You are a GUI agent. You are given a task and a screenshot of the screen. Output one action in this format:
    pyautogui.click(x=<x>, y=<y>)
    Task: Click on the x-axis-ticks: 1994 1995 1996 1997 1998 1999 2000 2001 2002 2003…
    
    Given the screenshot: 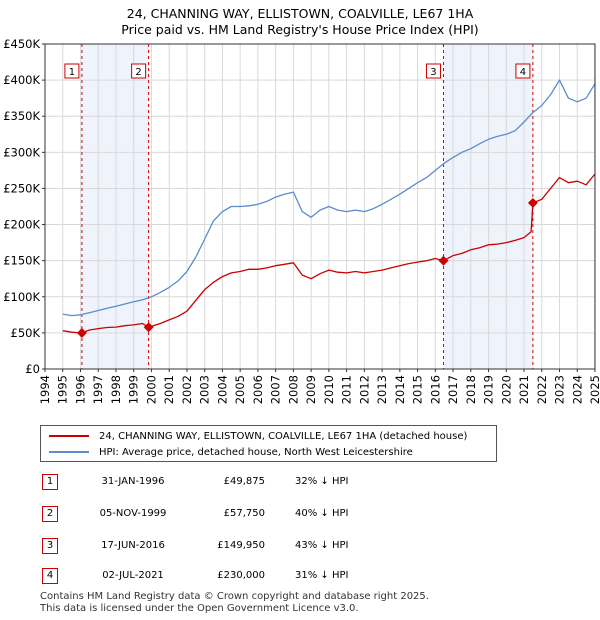 What is the action you would take?
    pyautogui.click(x=319, y=386)
    